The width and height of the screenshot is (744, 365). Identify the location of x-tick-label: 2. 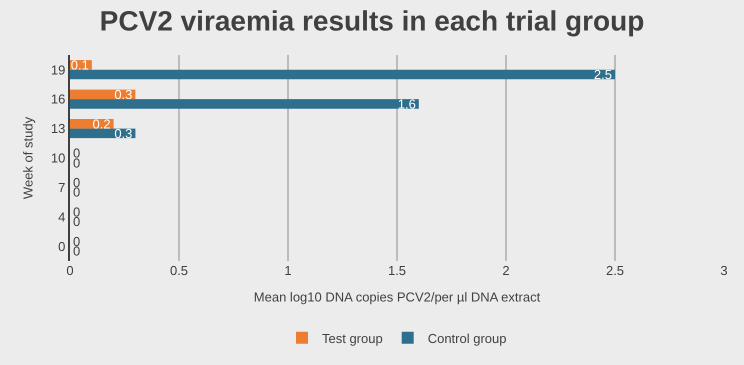
(506, 270).